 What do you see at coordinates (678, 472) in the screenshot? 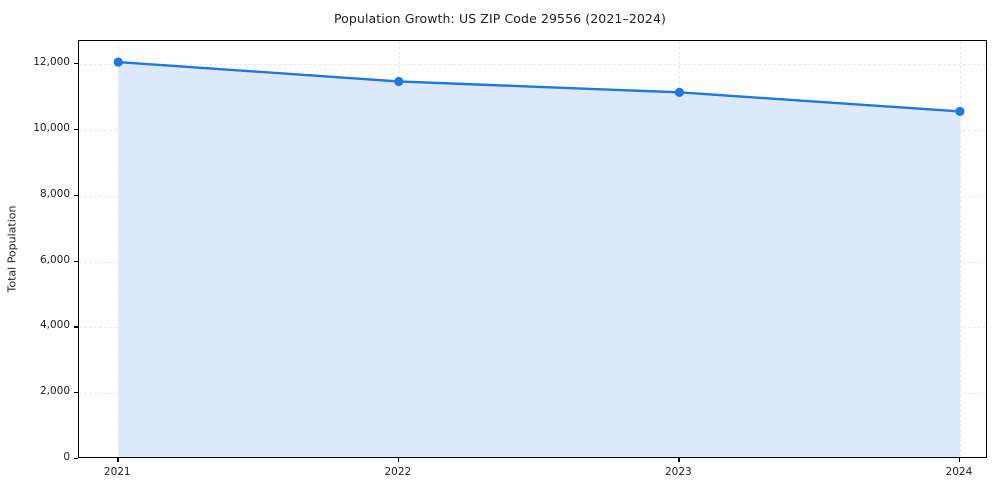
I see `x-axis-tick-label: 2023` at bounding box center [678, 472].